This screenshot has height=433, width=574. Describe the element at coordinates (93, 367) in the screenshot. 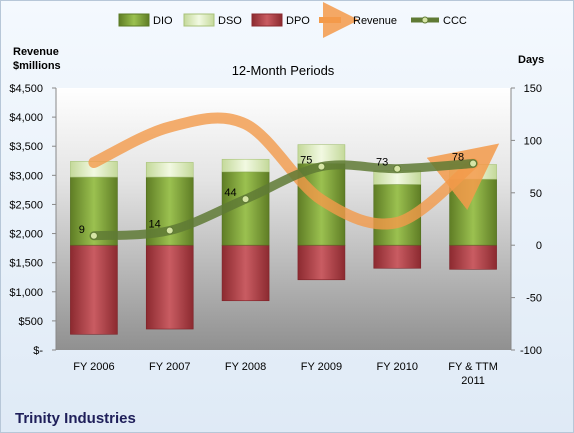

I see `category-label: FY 2006` at that location.